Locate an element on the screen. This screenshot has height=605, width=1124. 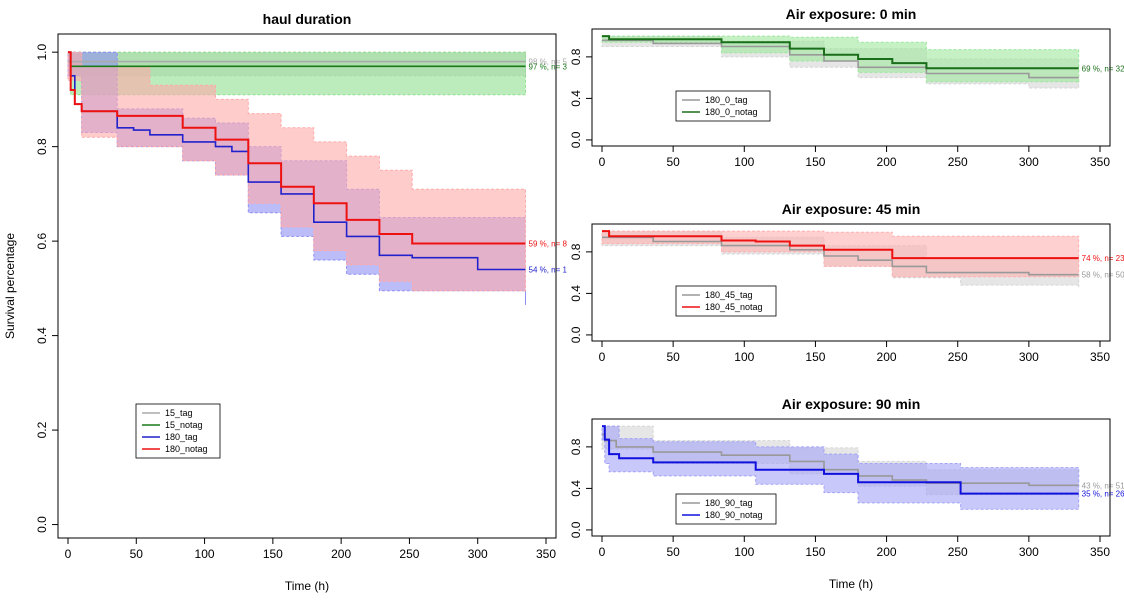
survival-line-180_notag is located at coordinates (297, 148).